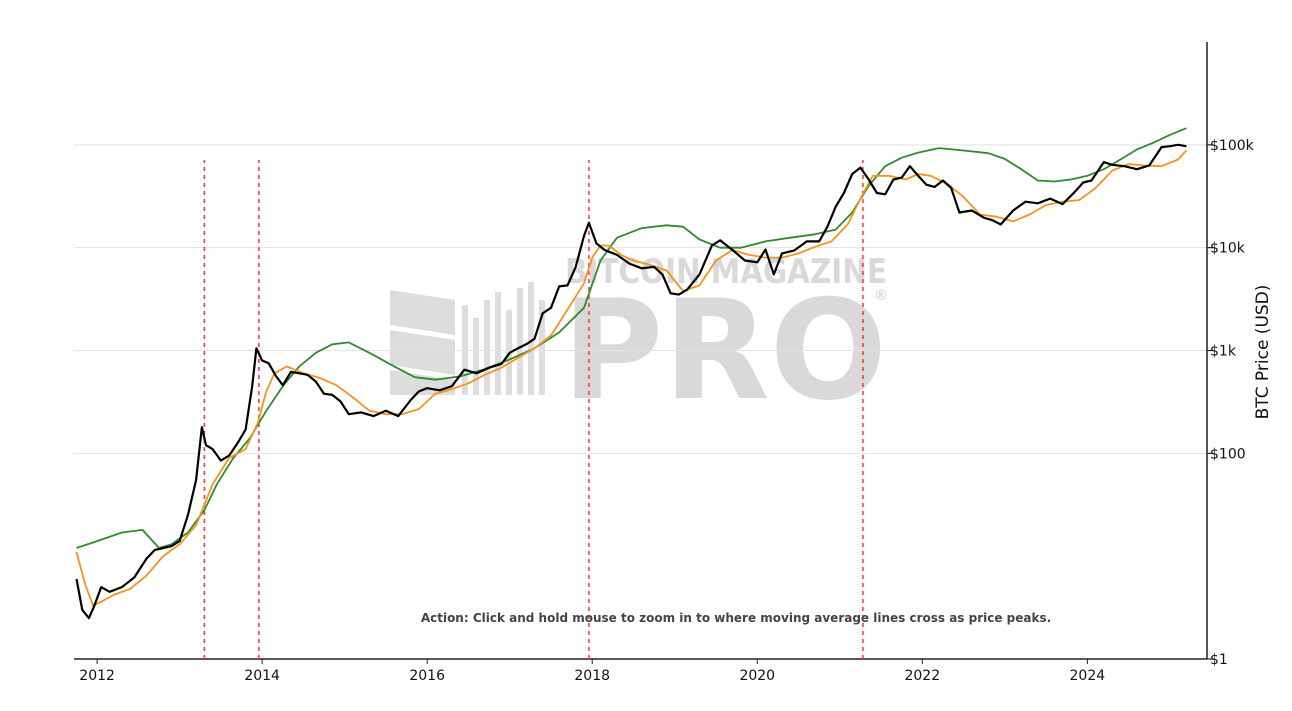 This screenshot has height=711, width=1292. I want to click on x-tick-label: 2016, so click(427, 676).